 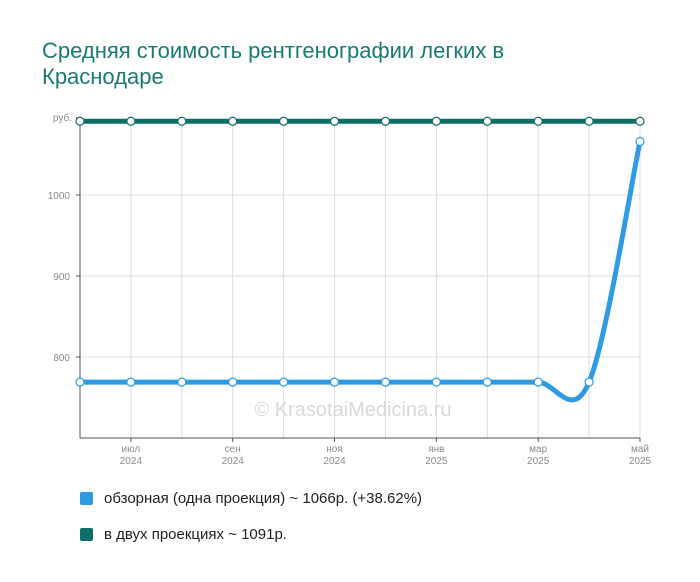 I want to click on x-tick-month-11: май, so click(x=640, y=449).